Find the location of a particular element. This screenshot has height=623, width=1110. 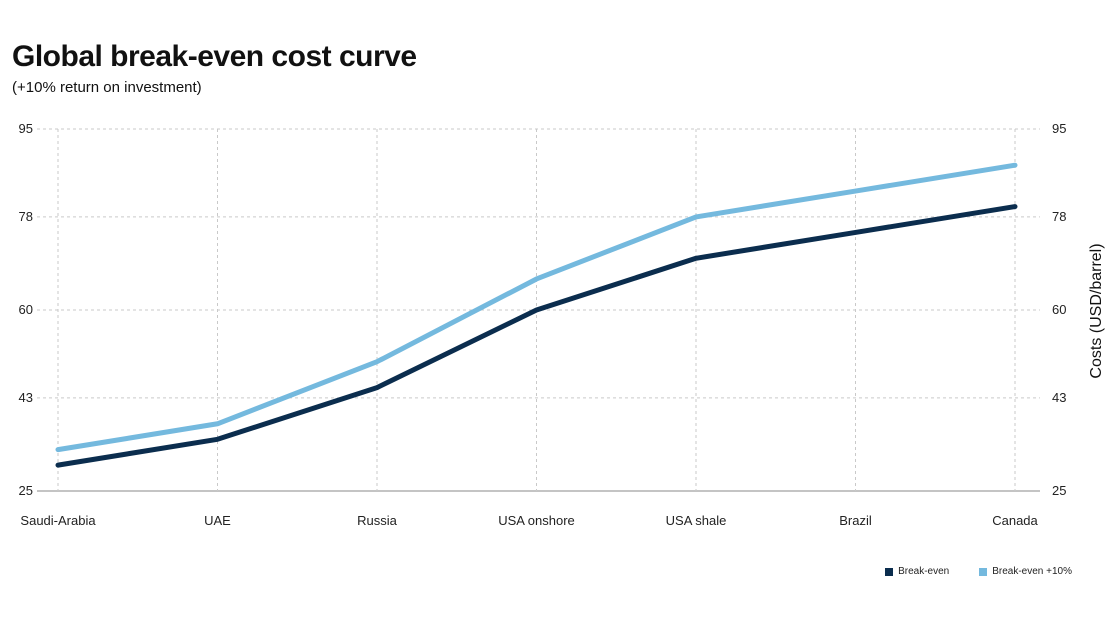

x-tick-label: Canada is located at coordinates (1015, 520).